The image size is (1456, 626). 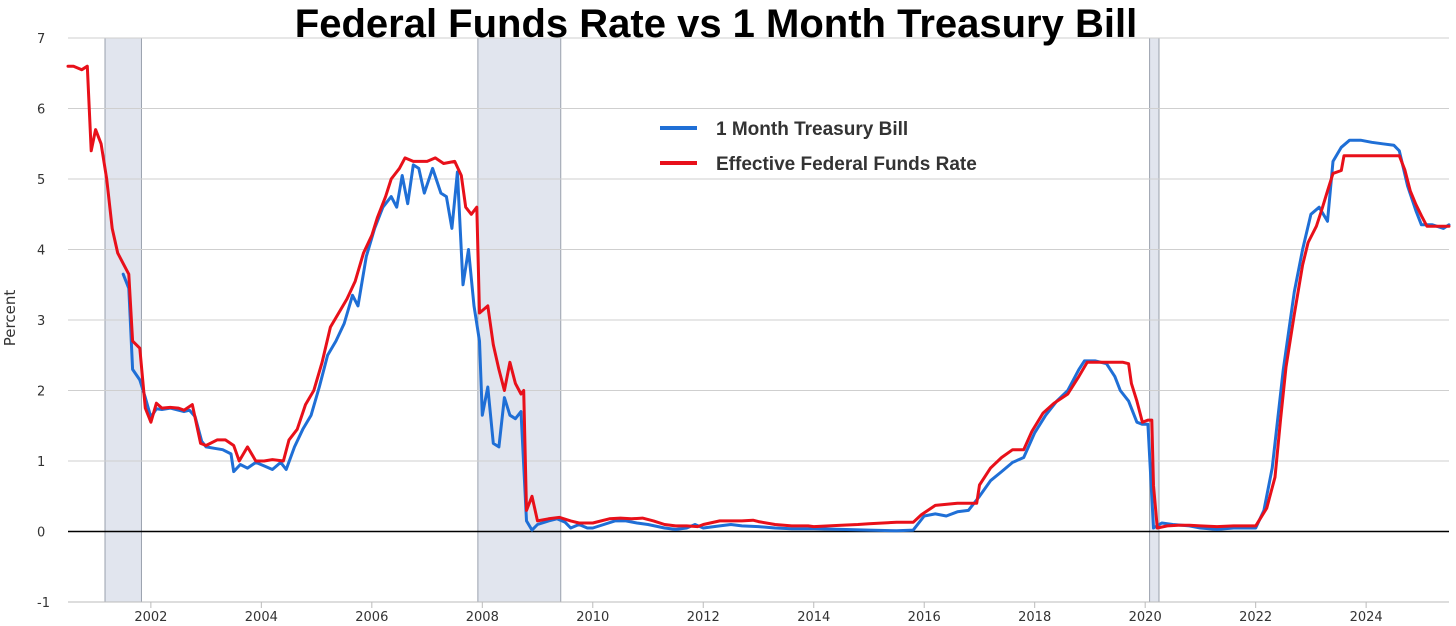 I want to click on x-tick-label-2010: 2010, so click(x=592, y=617).